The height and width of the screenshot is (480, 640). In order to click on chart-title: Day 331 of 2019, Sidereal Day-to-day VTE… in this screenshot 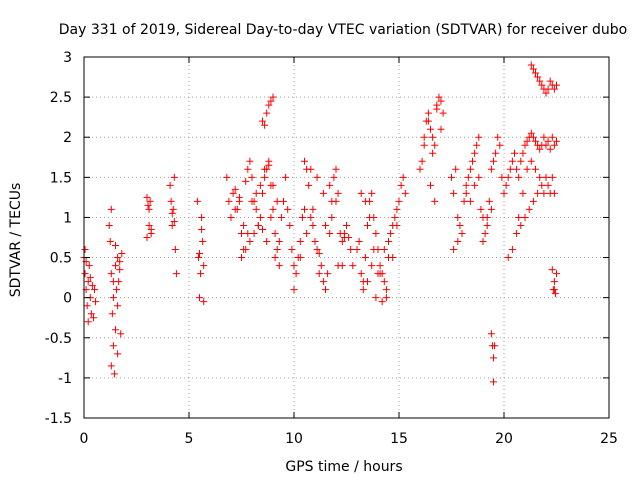, I will do `click(343, 30)`.